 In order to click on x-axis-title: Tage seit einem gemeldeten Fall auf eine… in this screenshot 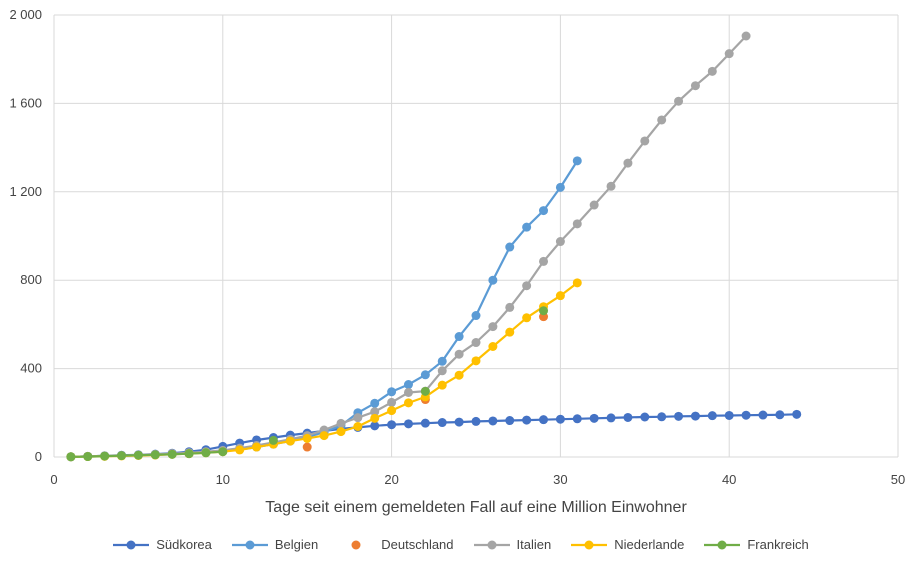, I will do `click(476, 507)`.